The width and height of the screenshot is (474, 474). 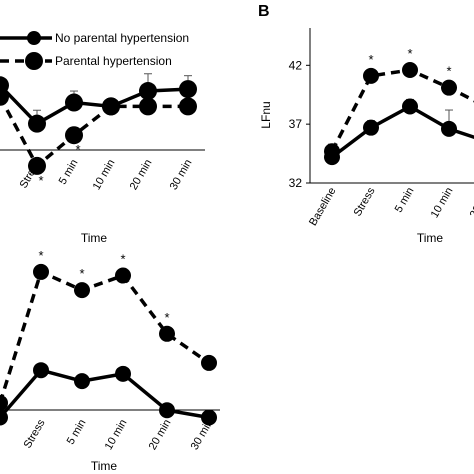 What do you see at coordinates (34, 61) in the screenshot?
I see `legend-marker-dashed` at bounding box center [34, 61].